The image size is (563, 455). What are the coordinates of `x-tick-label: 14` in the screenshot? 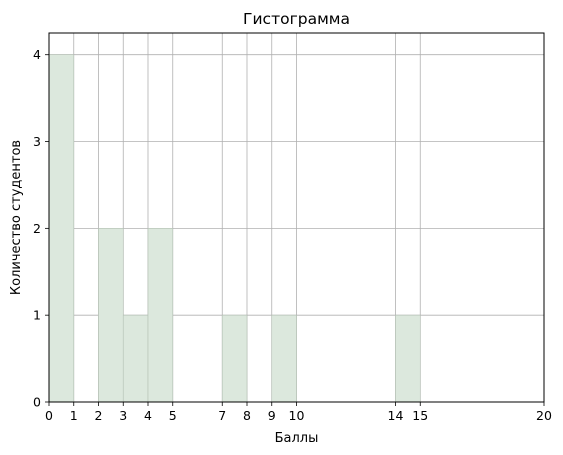 It's located at (396, 415).